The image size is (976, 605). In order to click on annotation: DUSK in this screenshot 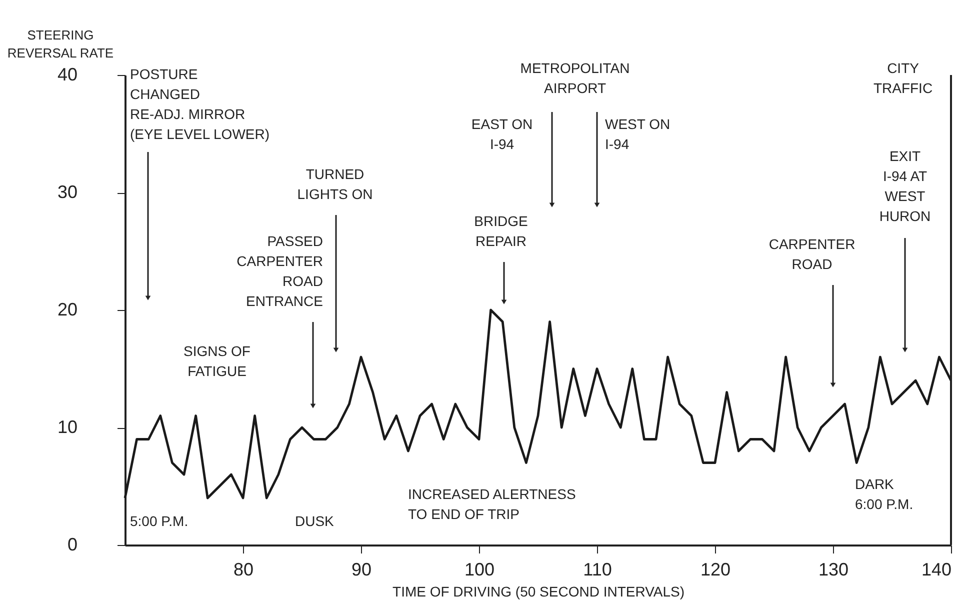, I will do `click(315, 521)`.